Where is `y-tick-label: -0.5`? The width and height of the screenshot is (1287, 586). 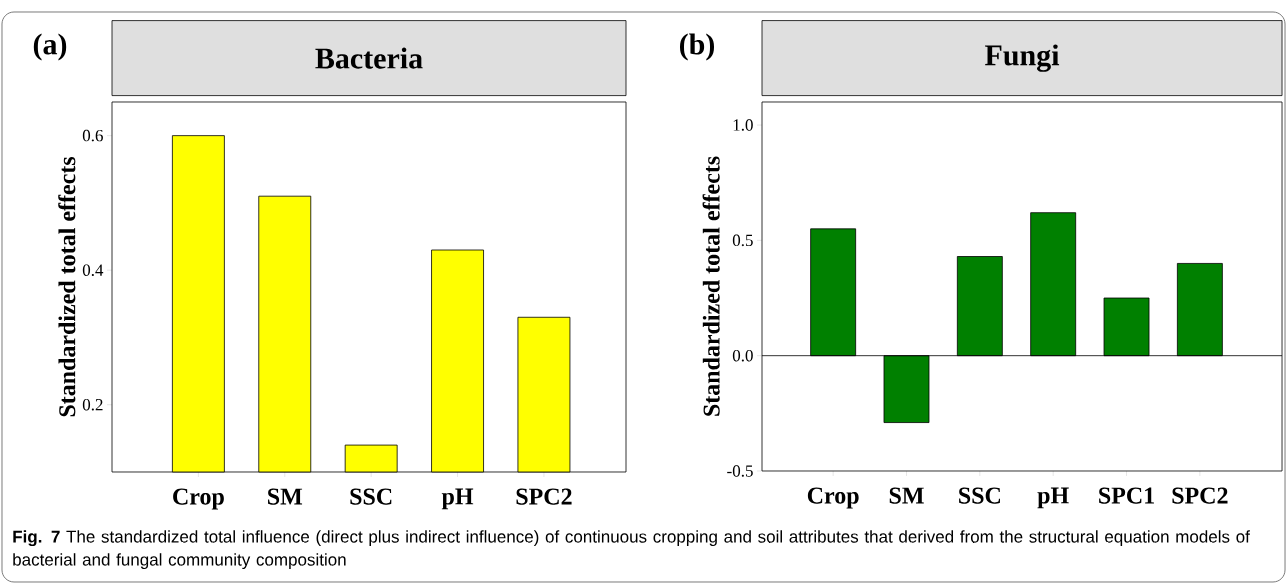 y-tick-label: -0.5 is located at coordinates (740, 471).